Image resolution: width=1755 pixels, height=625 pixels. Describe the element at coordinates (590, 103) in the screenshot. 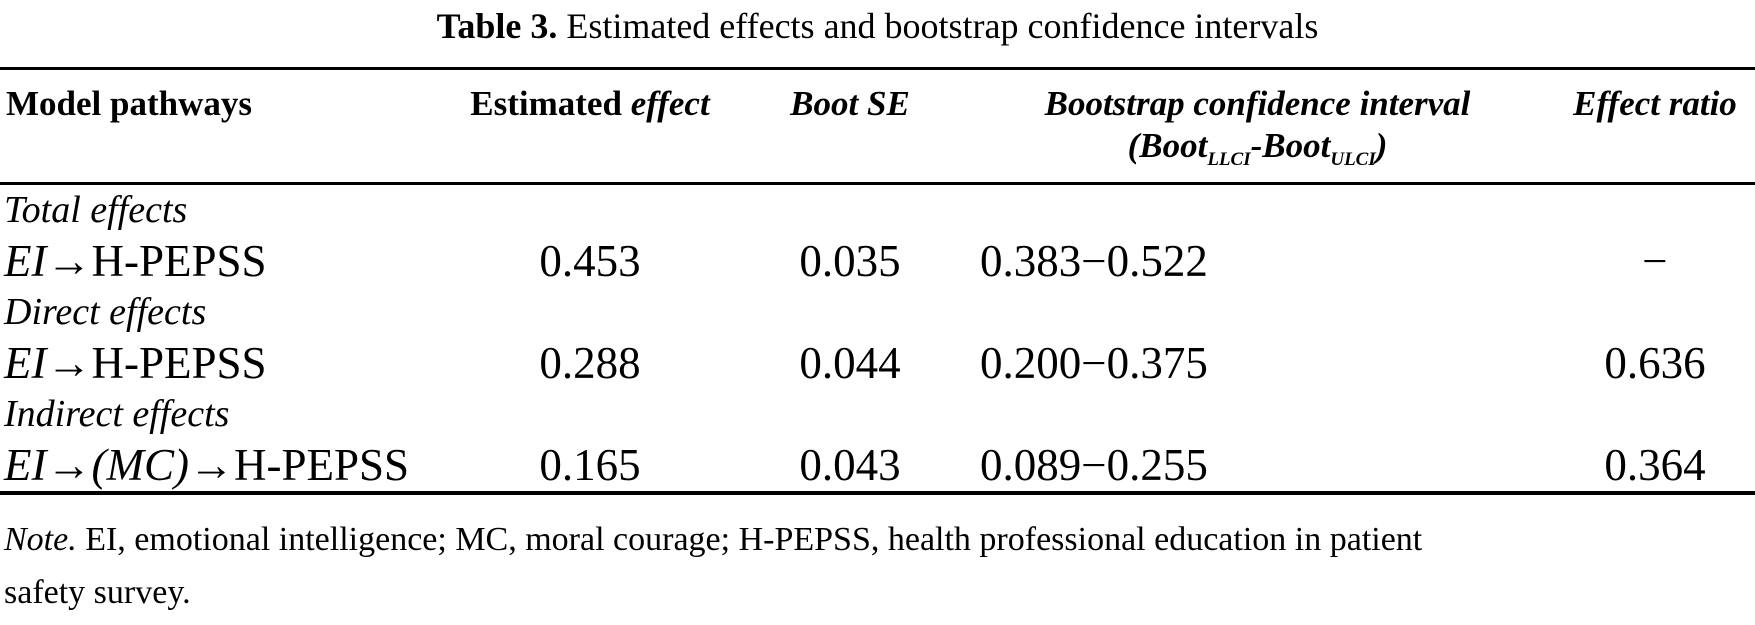

I see `column-header-estimated-effect: Estimated effect` at that location.